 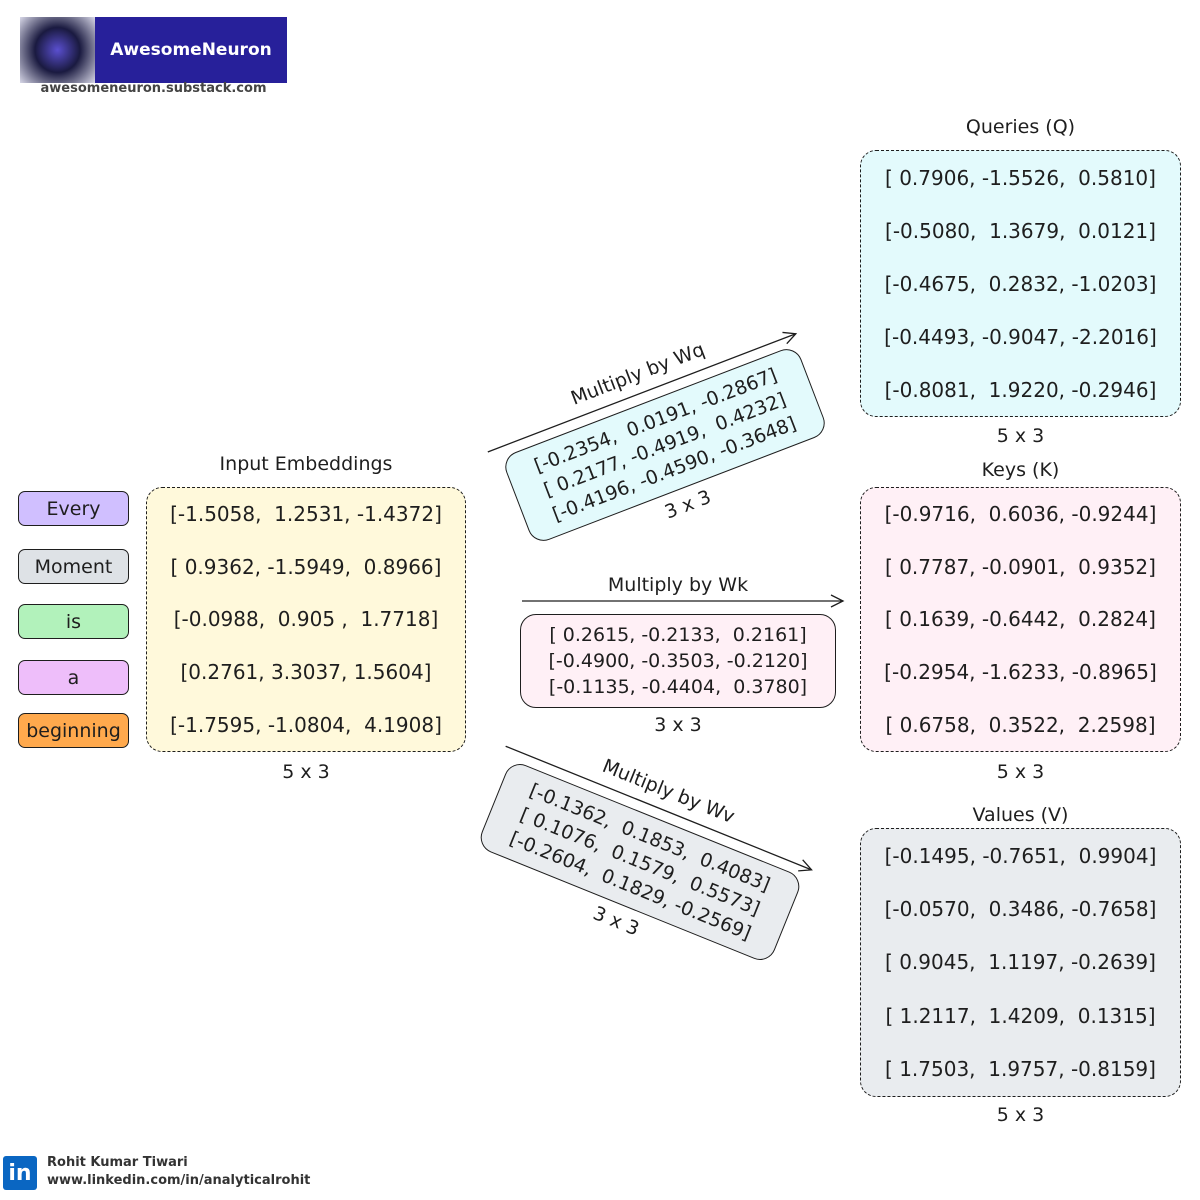 What do you see at coordinates (306, 672) in the screenshot?
I see `matrix-row: [0.2761, 3.3037, 1.5604]` at bounding box center [306, 672].